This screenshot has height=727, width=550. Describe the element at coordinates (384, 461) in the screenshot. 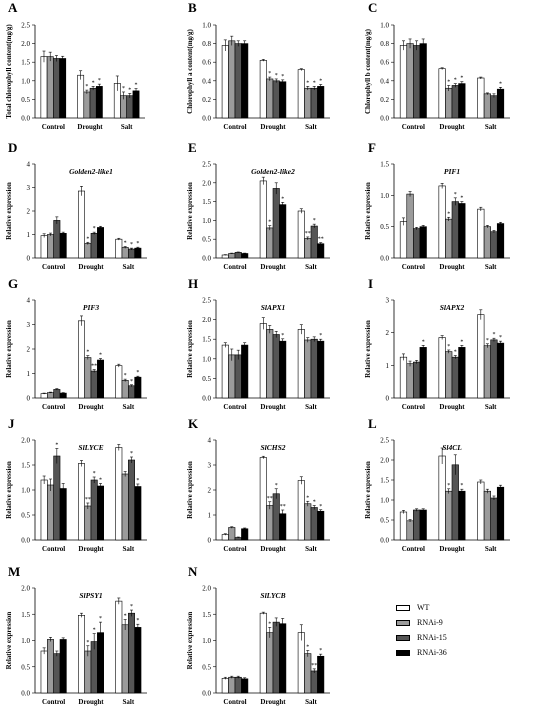

I see `y-tick-label-l: 2.0` at that location.